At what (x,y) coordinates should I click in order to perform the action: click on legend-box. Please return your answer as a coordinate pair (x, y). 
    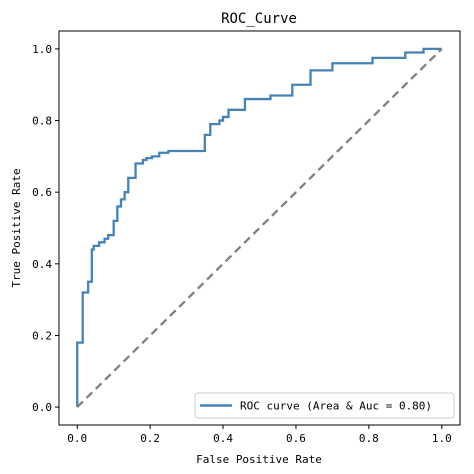
    Looking at the image, I should click on (324, 405).